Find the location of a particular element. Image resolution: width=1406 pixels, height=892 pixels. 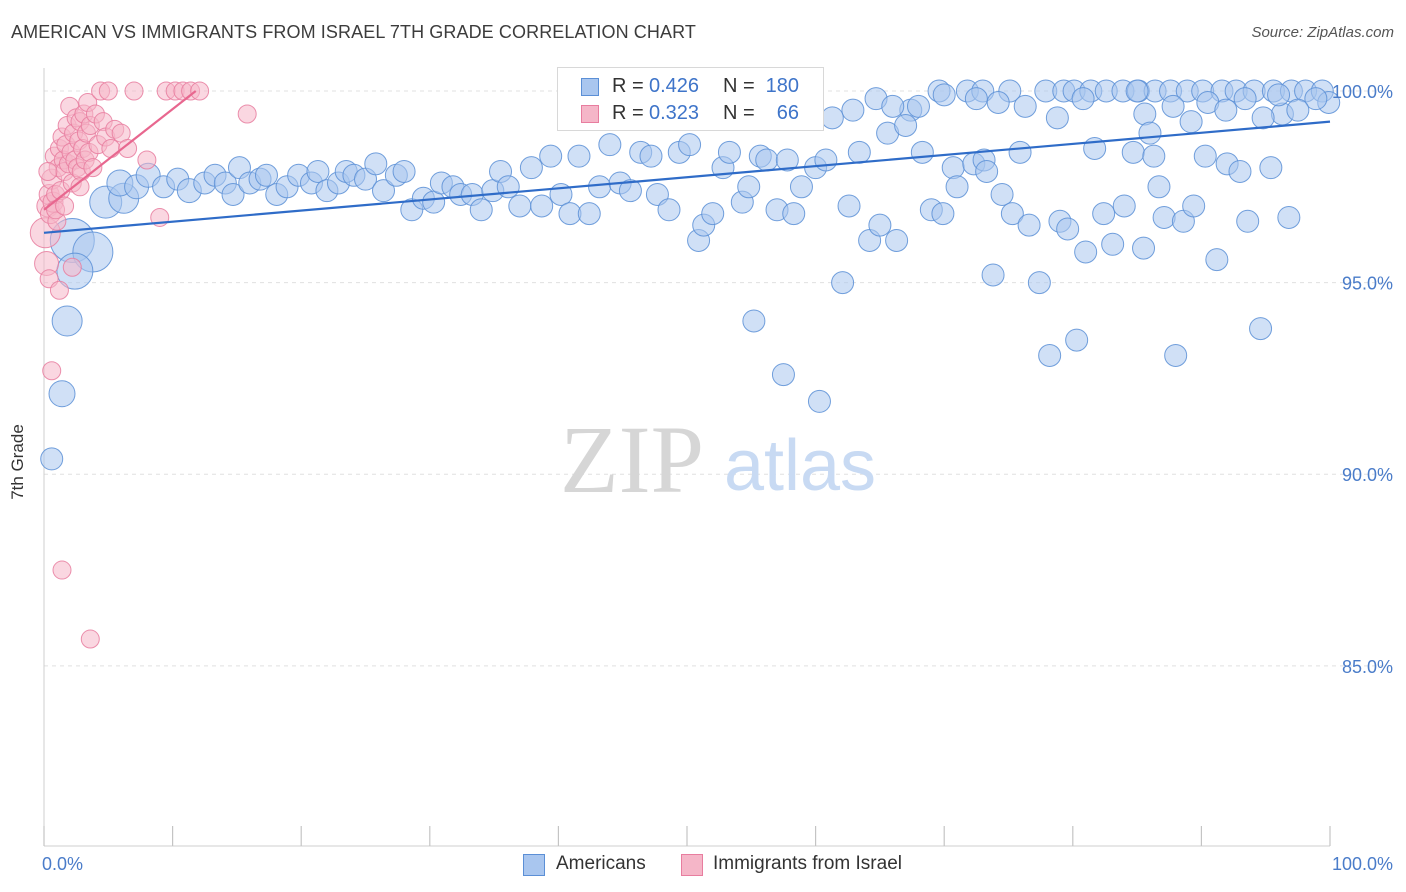

israel-n-label: N = is located at coordinates (739, 113).